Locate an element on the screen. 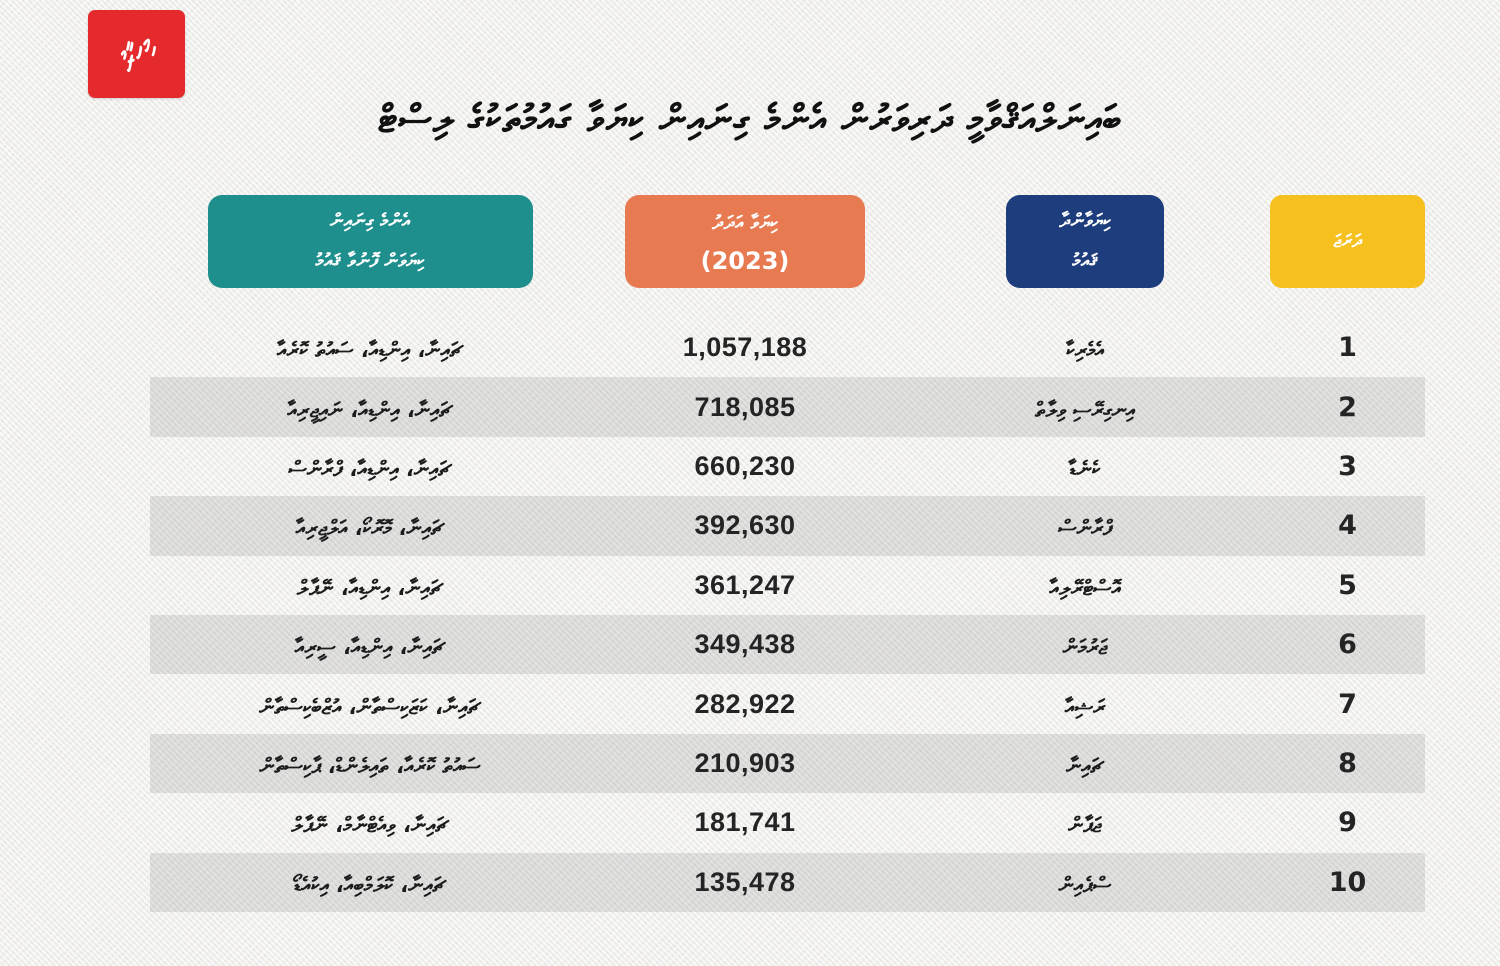  host-country-header-line1: ކިޔަވާންދާ is located at coordinates (1085, 220).